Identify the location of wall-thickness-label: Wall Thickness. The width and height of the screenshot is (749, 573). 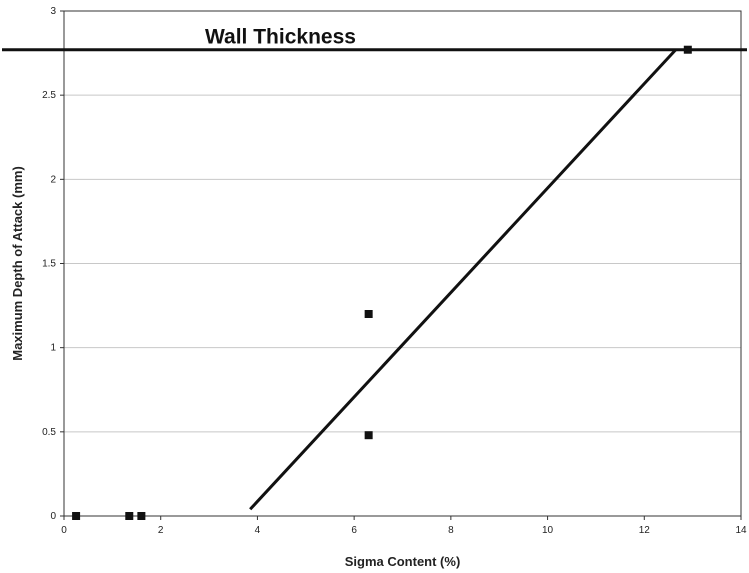
(280, 37).